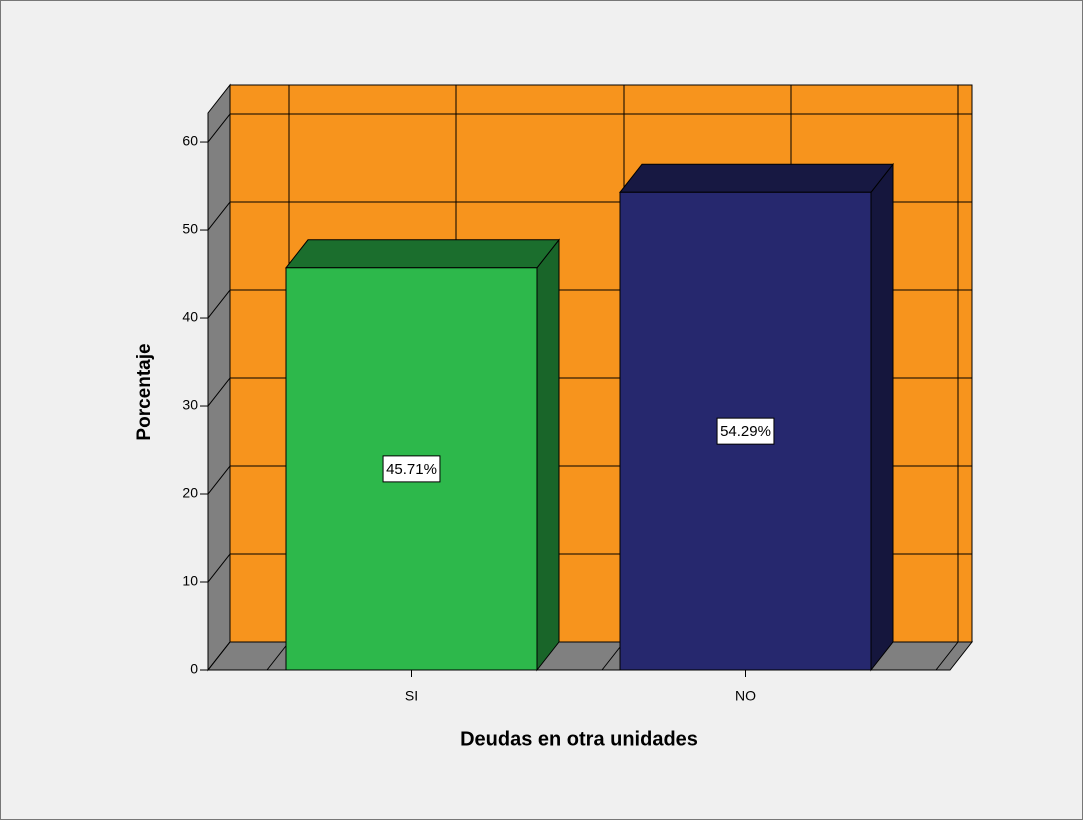  Describe the element at coordinates (190, 317) in the screenshot. I see `y-tick-label: 40` at that location.